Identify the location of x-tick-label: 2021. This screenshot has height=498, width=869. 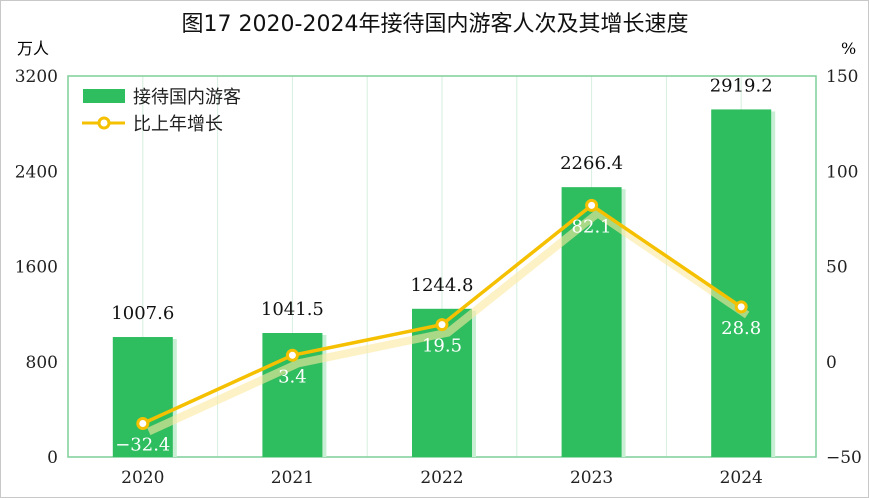
(292, 478).